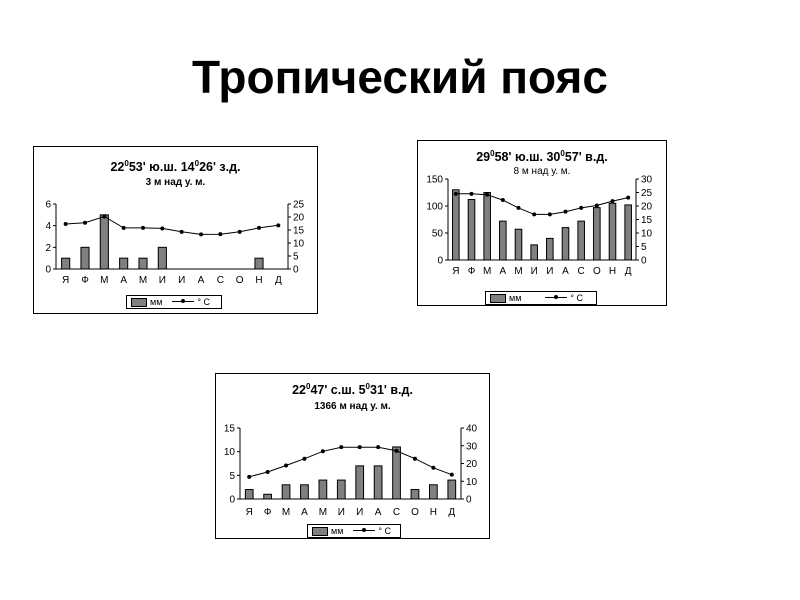 The height and width of the screenshot is (600, 800). What do you see at coordinates (586, 157) in the screenshot?
I see `longitude-minutes: 57' в.д.` at bounding box center [586, 157].